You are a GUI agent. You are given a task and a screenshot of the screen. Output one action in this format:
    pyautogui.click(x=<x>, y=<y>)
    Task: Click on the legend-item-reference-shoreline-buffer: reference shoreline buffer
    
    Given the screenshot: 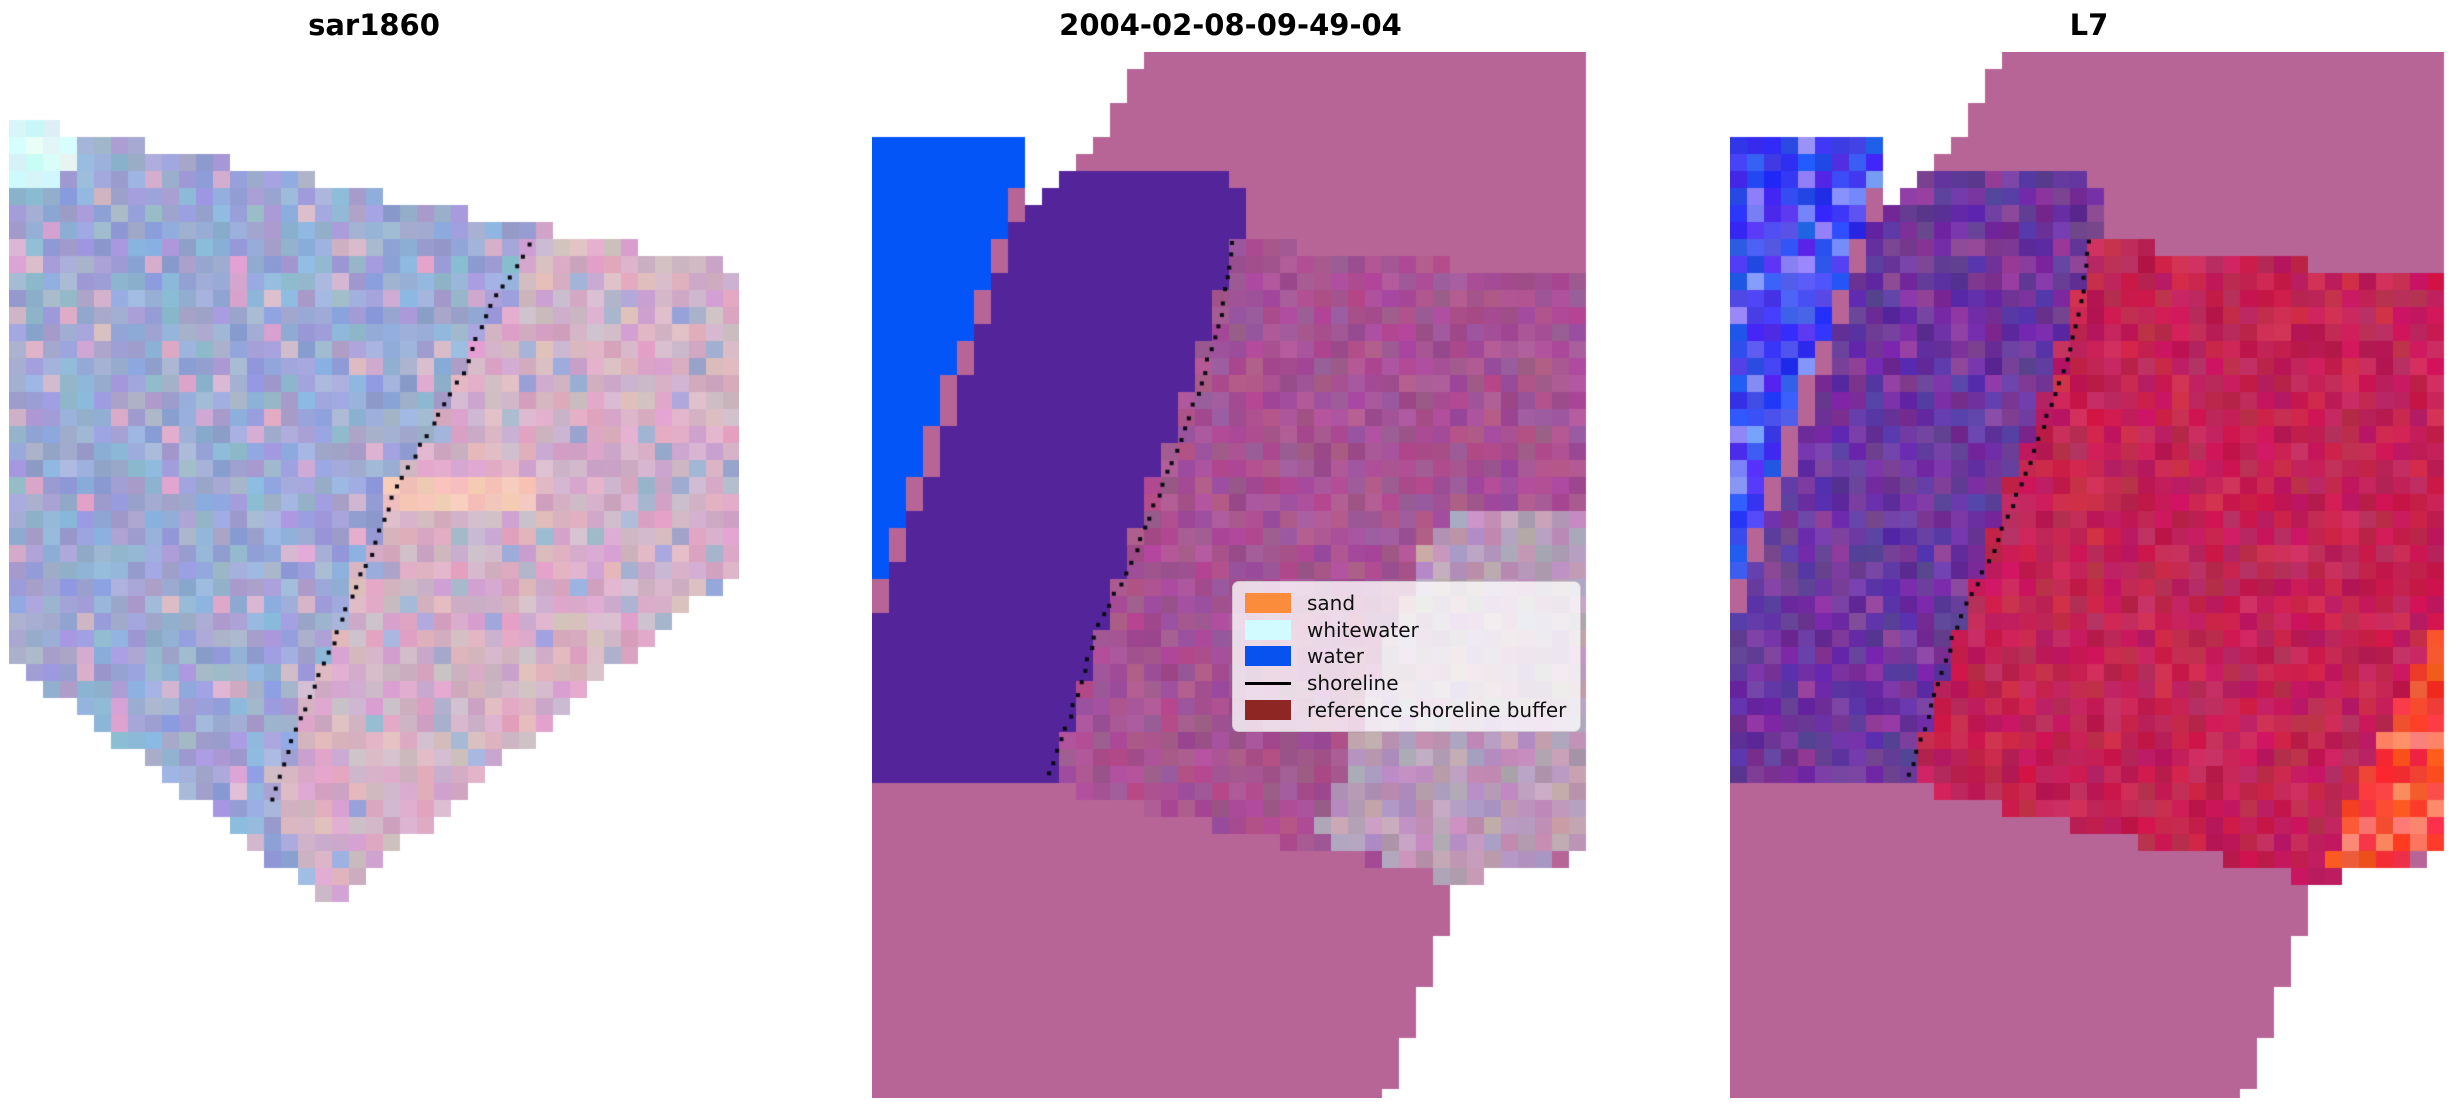 What is the action you would take?
    pyautogui.click(x=1406, y=710)
    